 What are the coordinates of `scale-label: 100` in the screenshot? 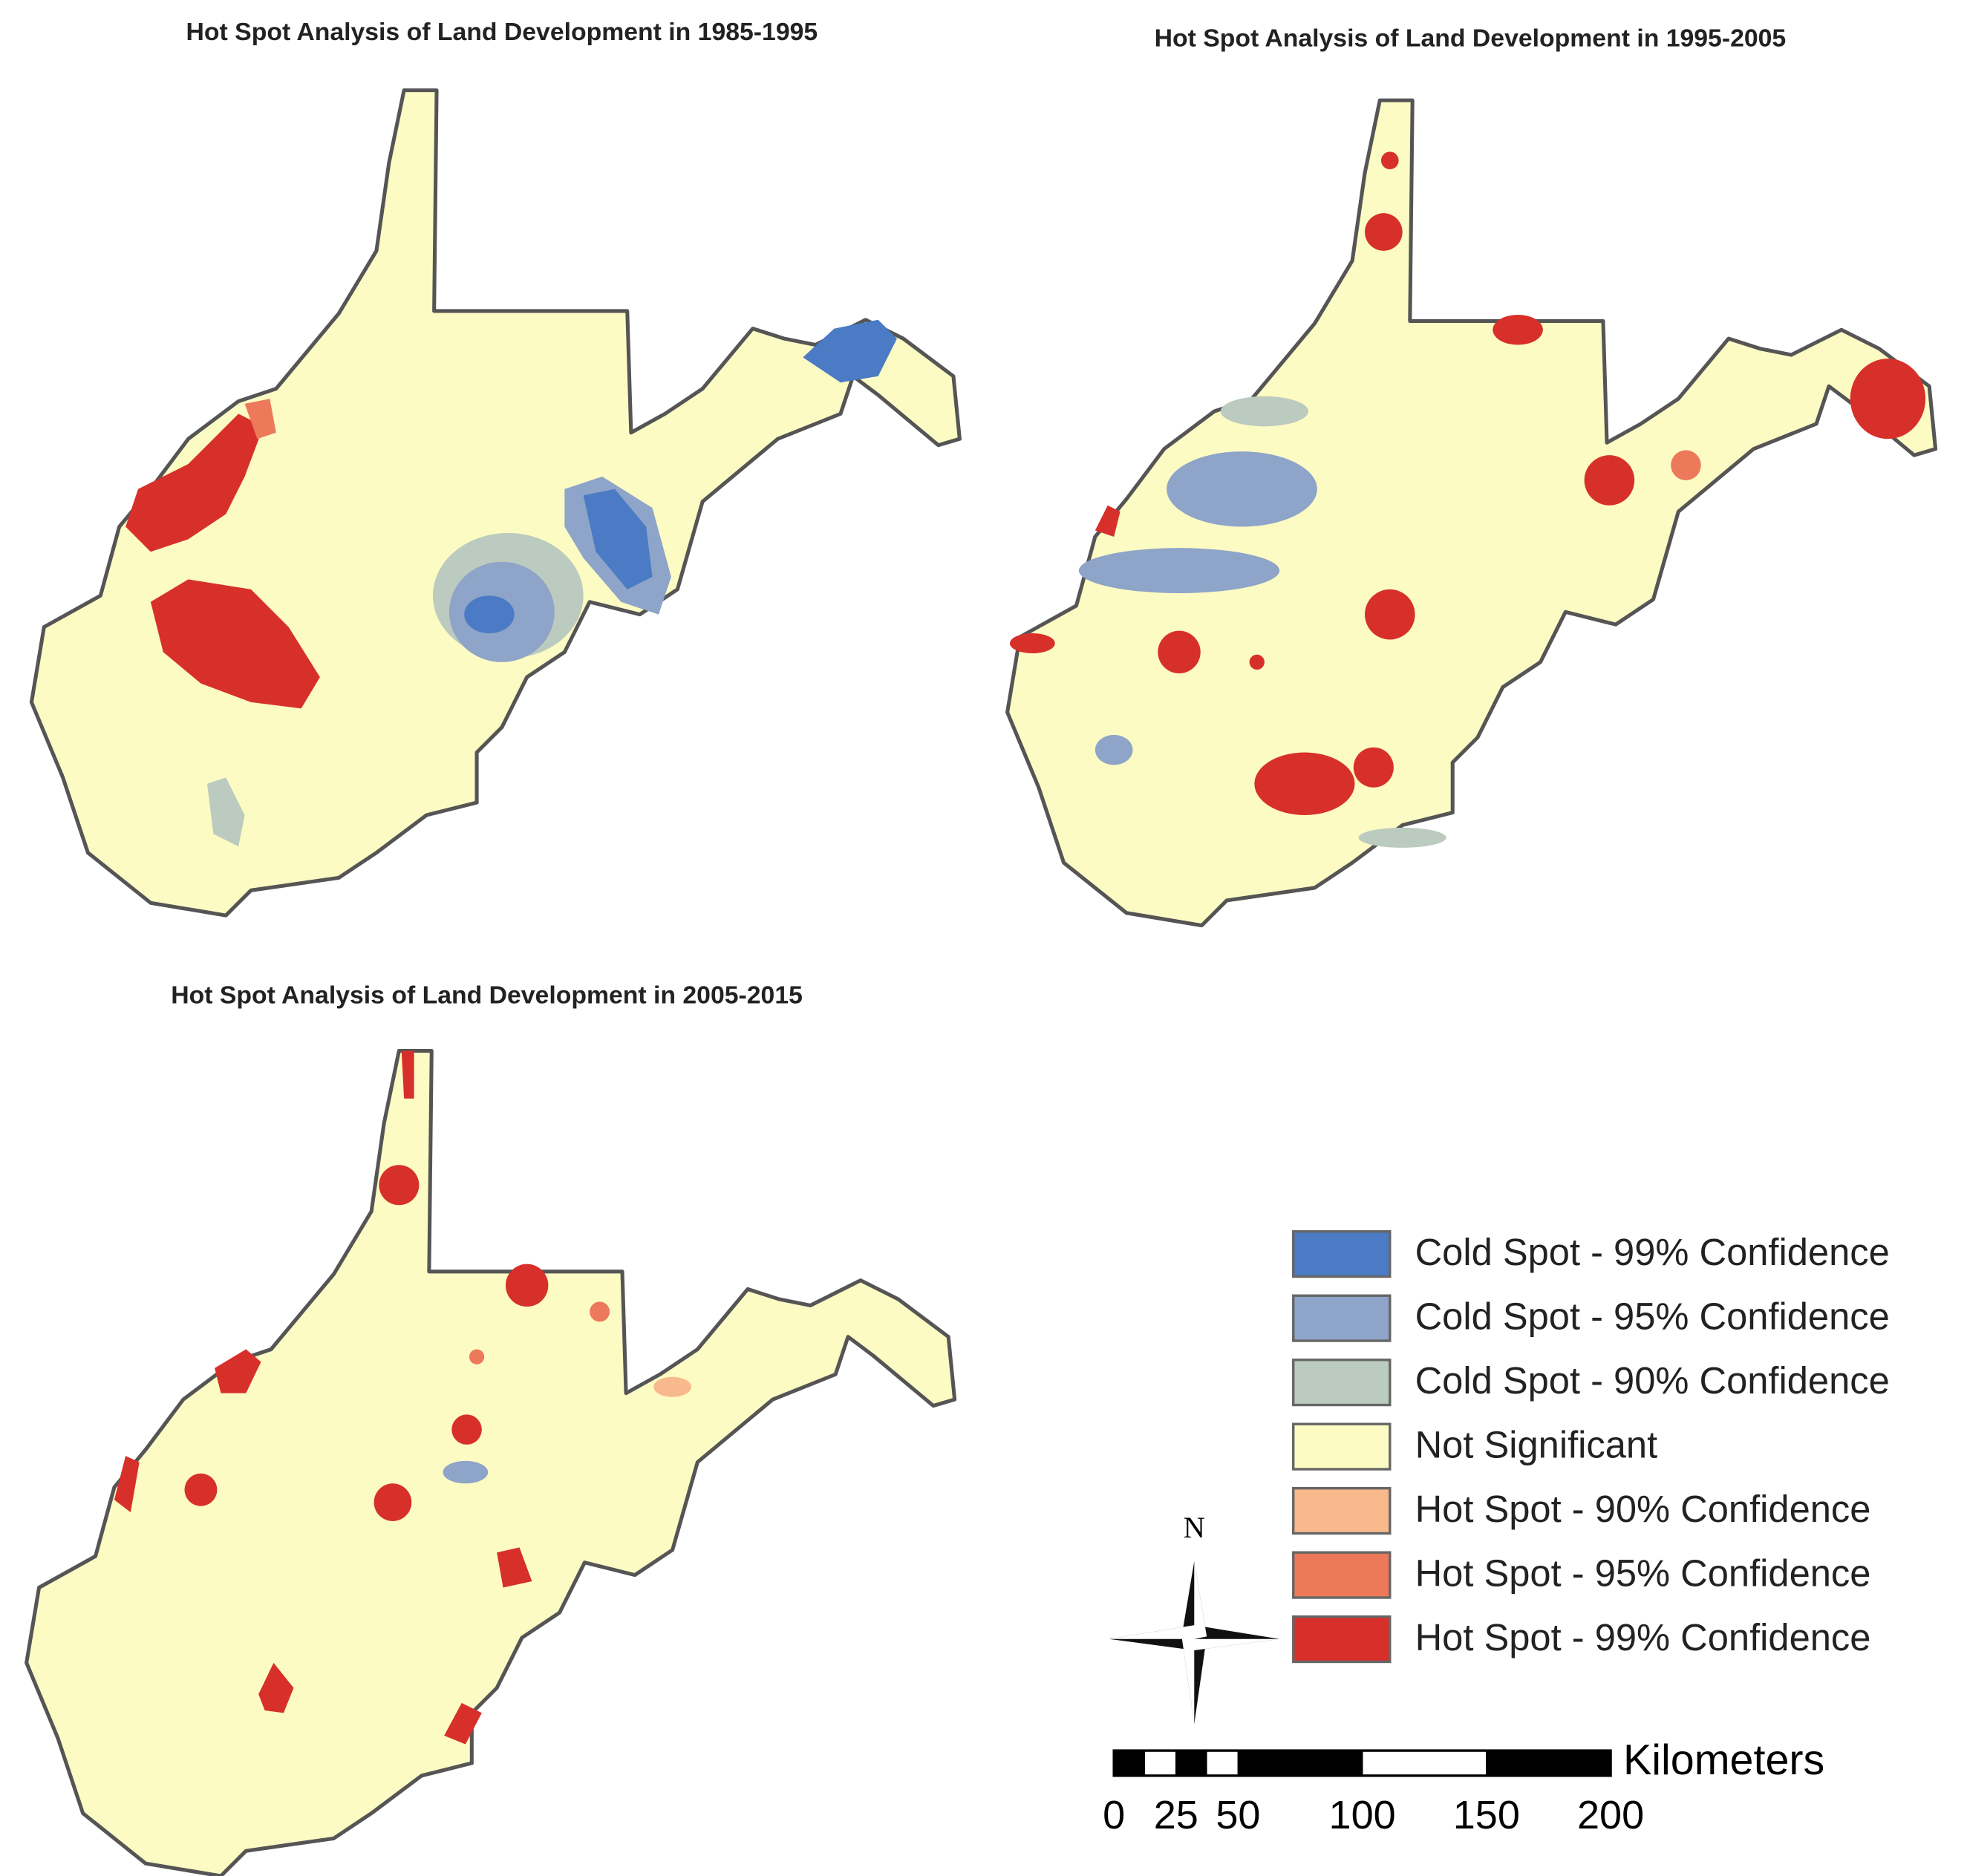 It's located at (1362, 1815).